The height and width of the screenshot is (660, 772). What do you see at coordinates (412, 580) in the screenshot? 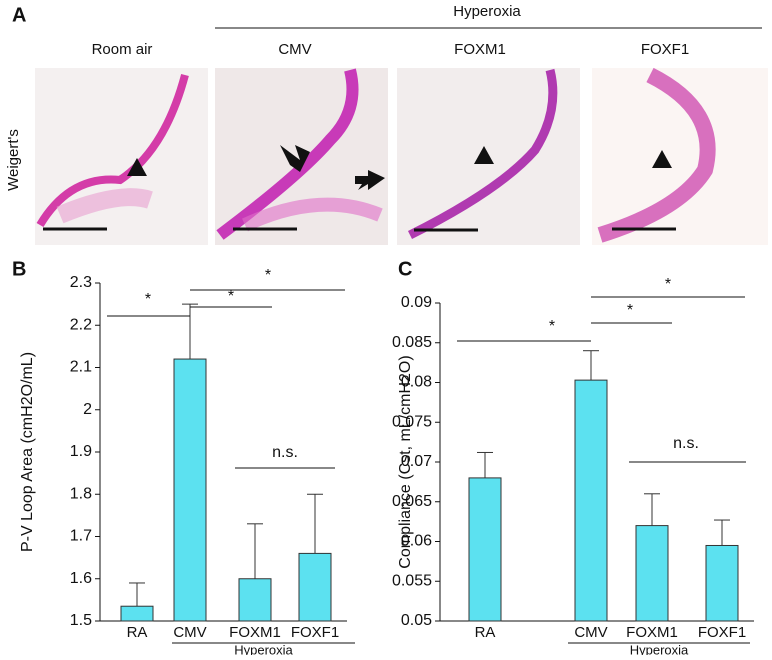
I see `y-tick-label: 0.055` at bounding box center [412, 580].